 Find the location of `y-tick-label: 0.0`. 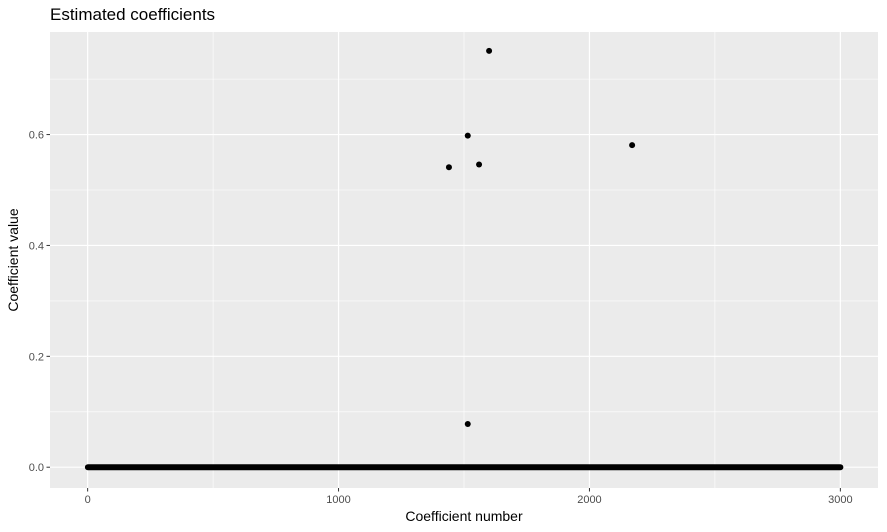

y-tick-label: 0.0 is located at coordinates (36, 468).